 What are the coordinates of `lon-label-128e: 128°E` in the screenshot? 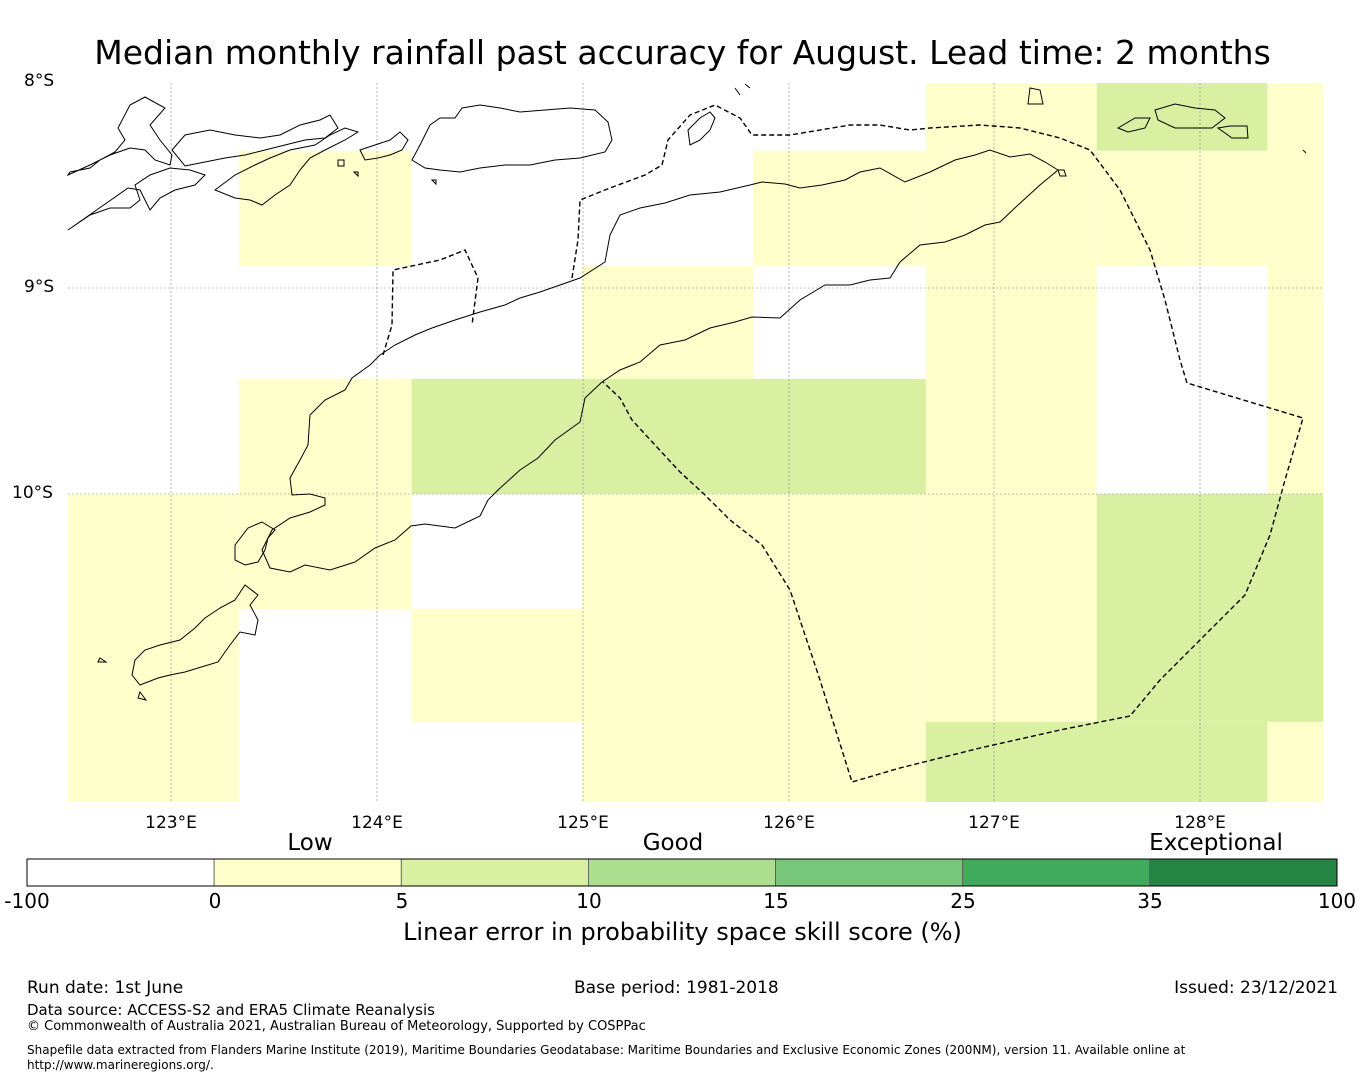 It's located at (1200, 823).